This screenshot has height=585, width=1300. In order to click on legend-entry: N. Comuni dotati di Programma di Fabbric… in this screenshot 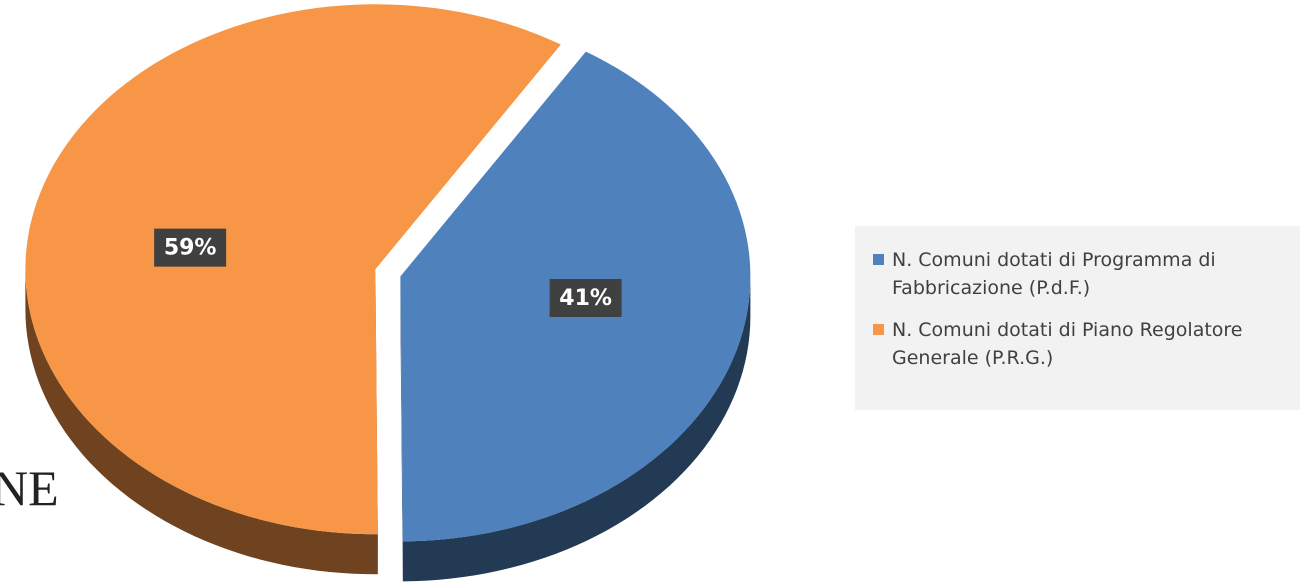, I will do `click(1086, 274)`.